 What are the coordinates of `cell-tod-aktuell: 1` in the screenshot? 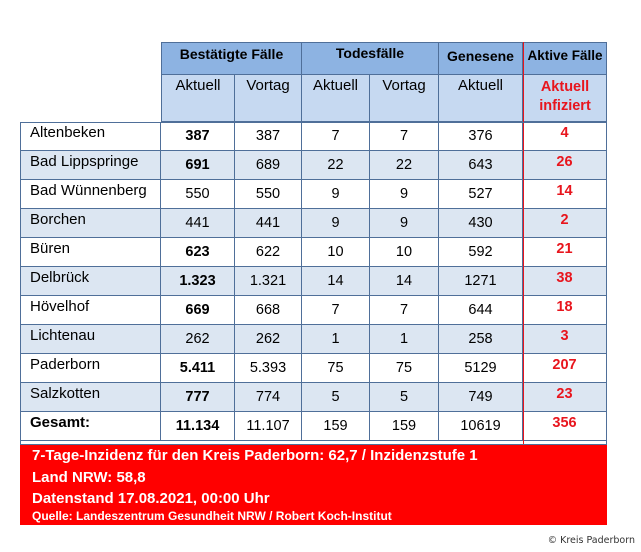 It's located at (336, 339).